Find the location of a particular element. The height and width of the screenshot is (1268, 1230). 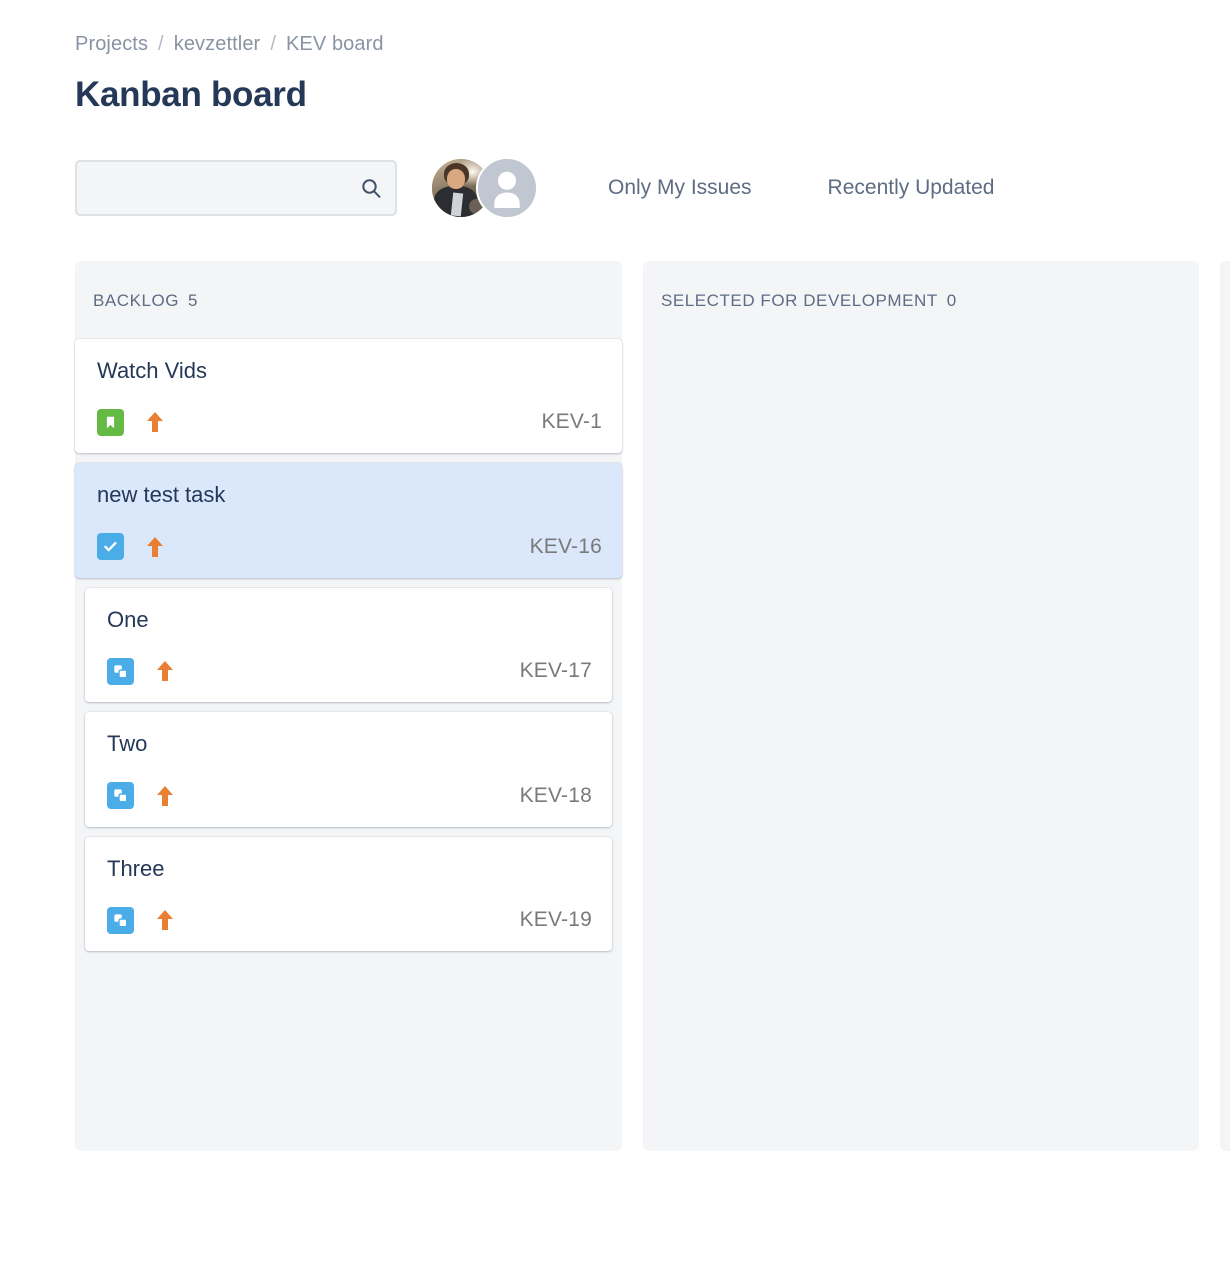

board-column-cut-off is located at coordinates (1225, 705).